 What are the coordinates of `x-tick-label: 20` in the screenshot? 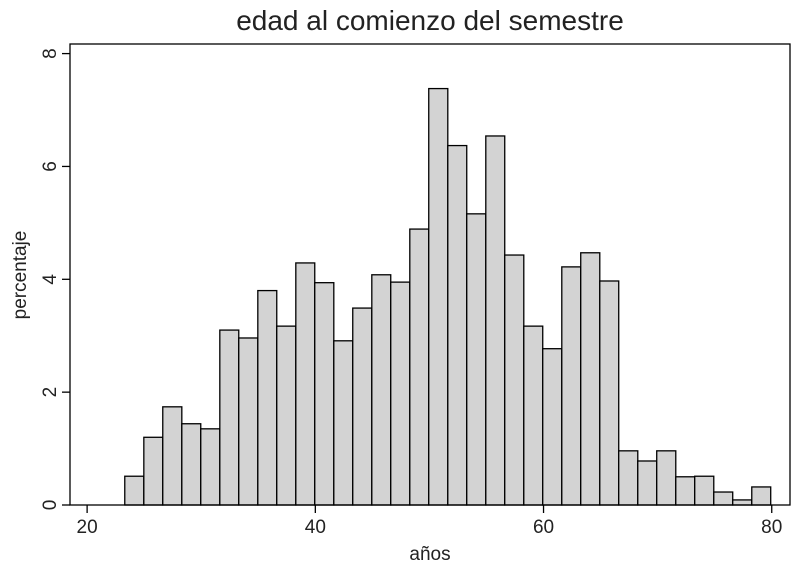 It's located at (87, 527).